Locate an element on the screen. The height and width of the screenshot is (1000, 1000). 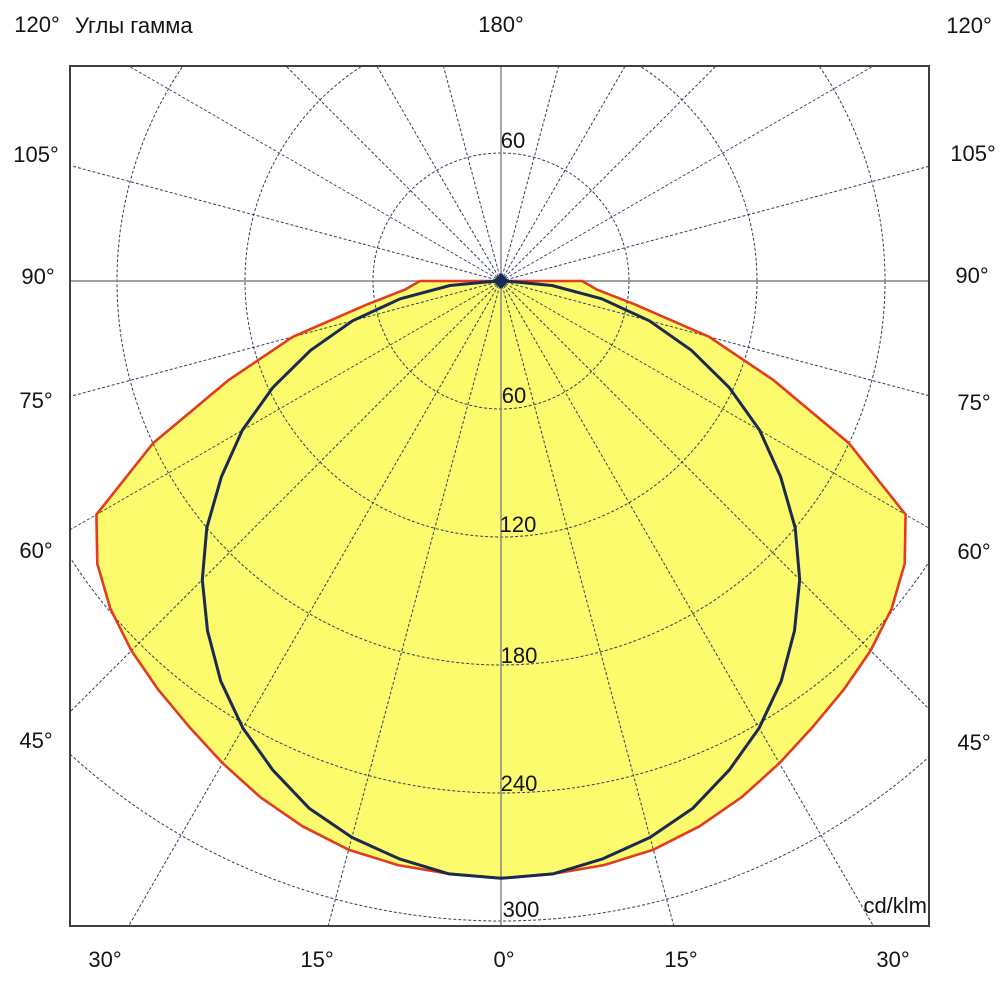
gamma-angle-label-top-1: 180° is located at coordinates (501, 24).